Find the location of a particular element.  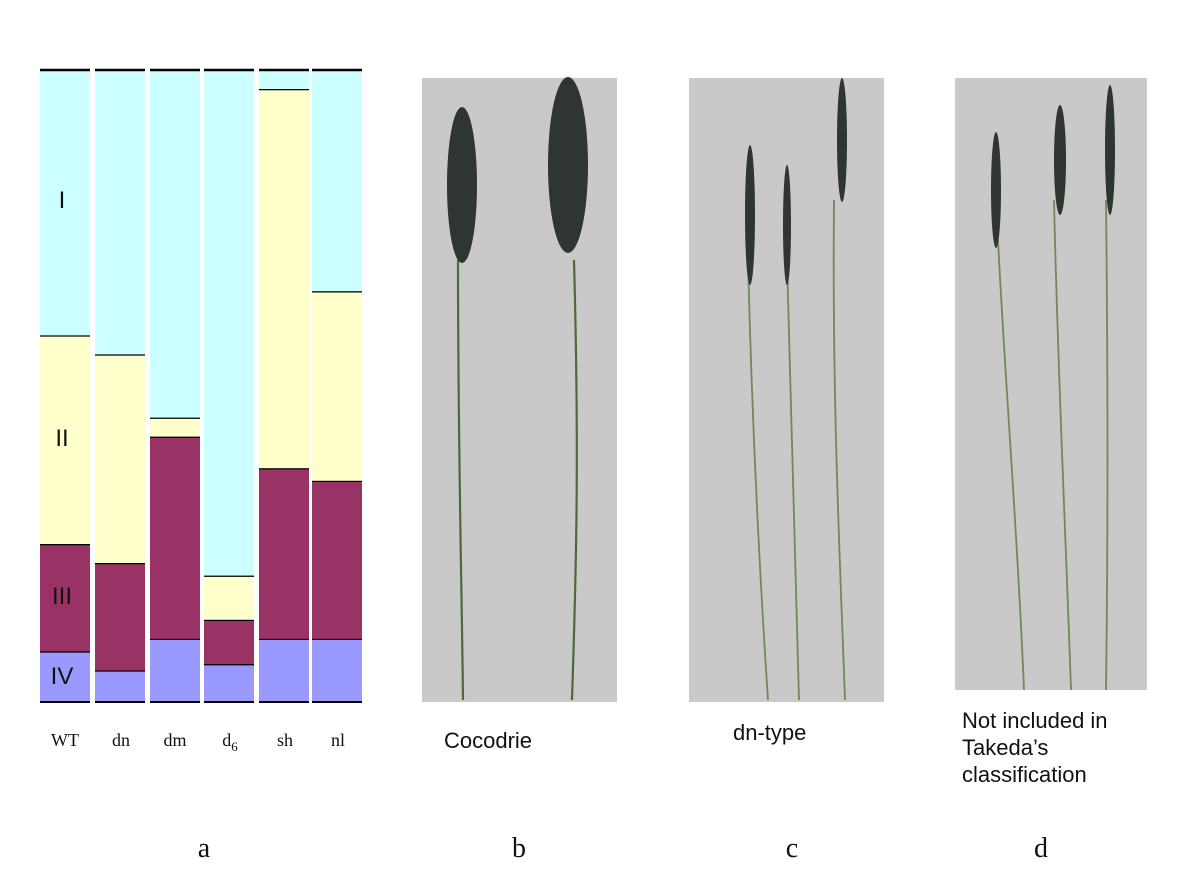

panel-letter-d: d is located at coordinates (1041, 848).